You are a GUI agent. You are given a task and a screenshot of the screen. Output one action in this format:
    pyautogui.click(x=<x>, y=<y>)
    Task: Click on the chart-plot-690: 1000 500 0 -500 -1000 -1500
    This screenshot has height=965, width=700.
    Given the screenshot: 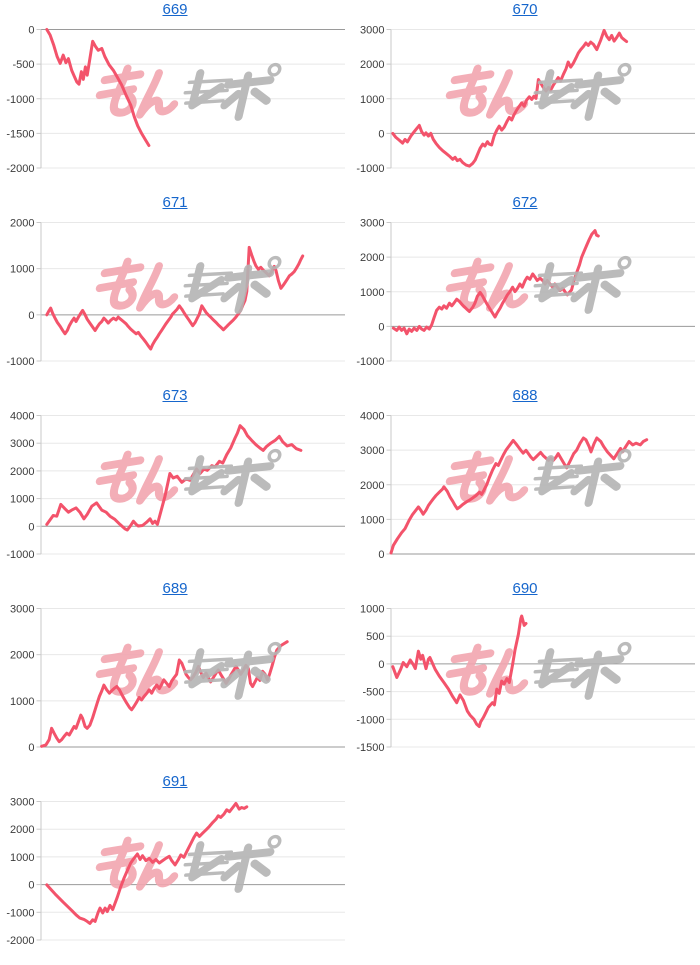 What is the action you would take?
    pyautogui.click(x=525, y=679)
    